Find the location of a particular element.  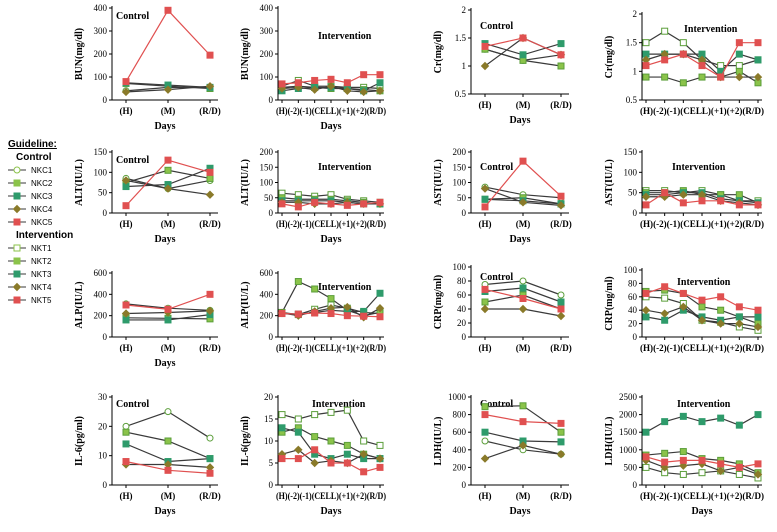

legend-label: NKC5 is located at coordinates (42, 222).